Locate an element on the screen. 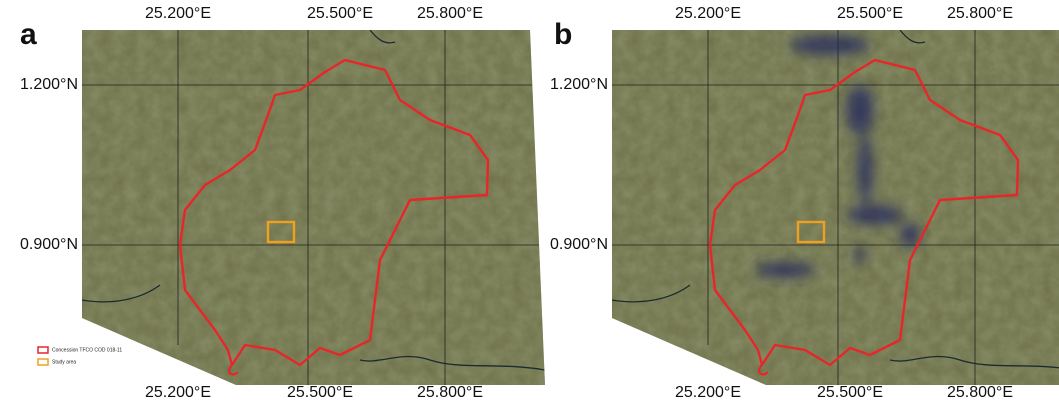 The width and height of the screenshot is (1059, 406). flooded-area is located at coordinates (837, 156).